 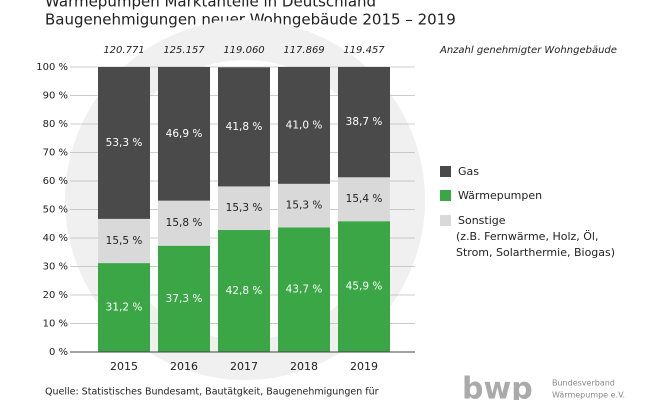 I want to click on y-tick-label: 70 %, so click(x=55, y=153).